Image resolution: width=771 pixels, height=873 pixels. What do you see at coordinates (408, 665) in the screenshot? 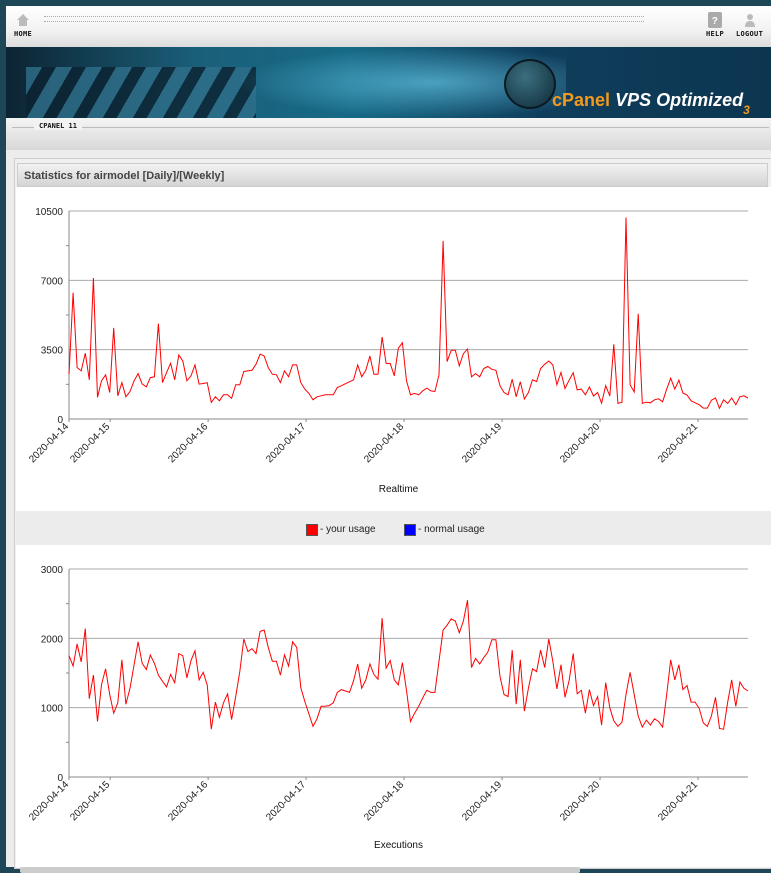
I see `series-line-your-usage` at bounding box center [408, 665].